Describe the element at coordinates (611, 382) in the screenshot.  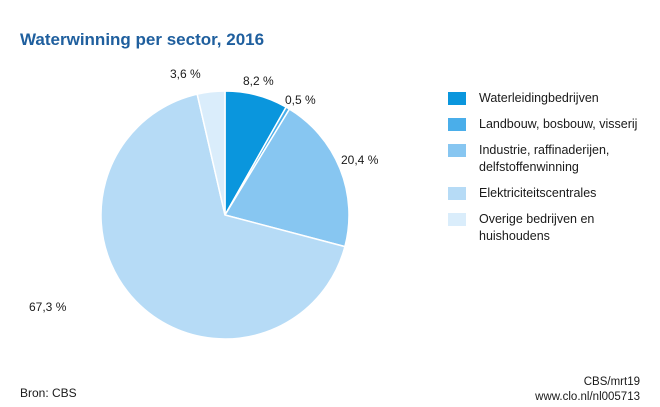
I see `chart-code: CBS/mrt19` at that location.